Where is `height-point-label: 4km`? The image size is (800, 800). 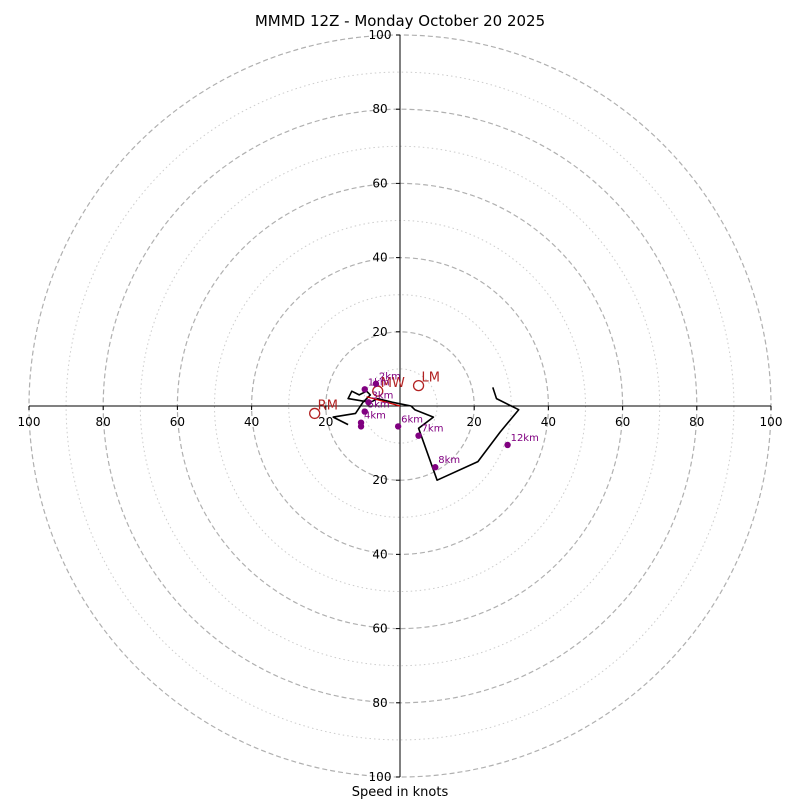 height-point-label: 4km is located at coordinates (375, 416).